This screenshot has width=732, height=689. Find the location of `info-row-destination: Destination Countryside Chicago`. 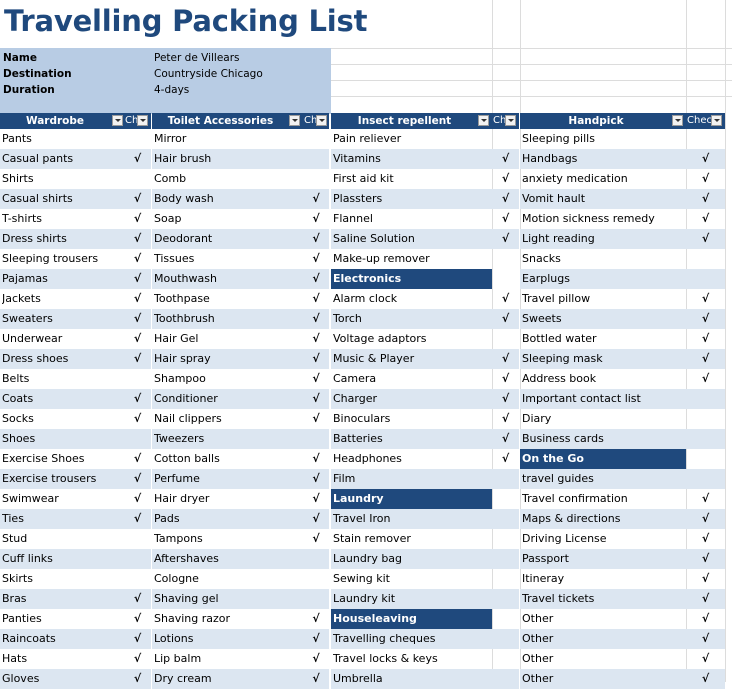

info-row-destination: Destination Countryside Chicago is located at coordinates (165, 74).